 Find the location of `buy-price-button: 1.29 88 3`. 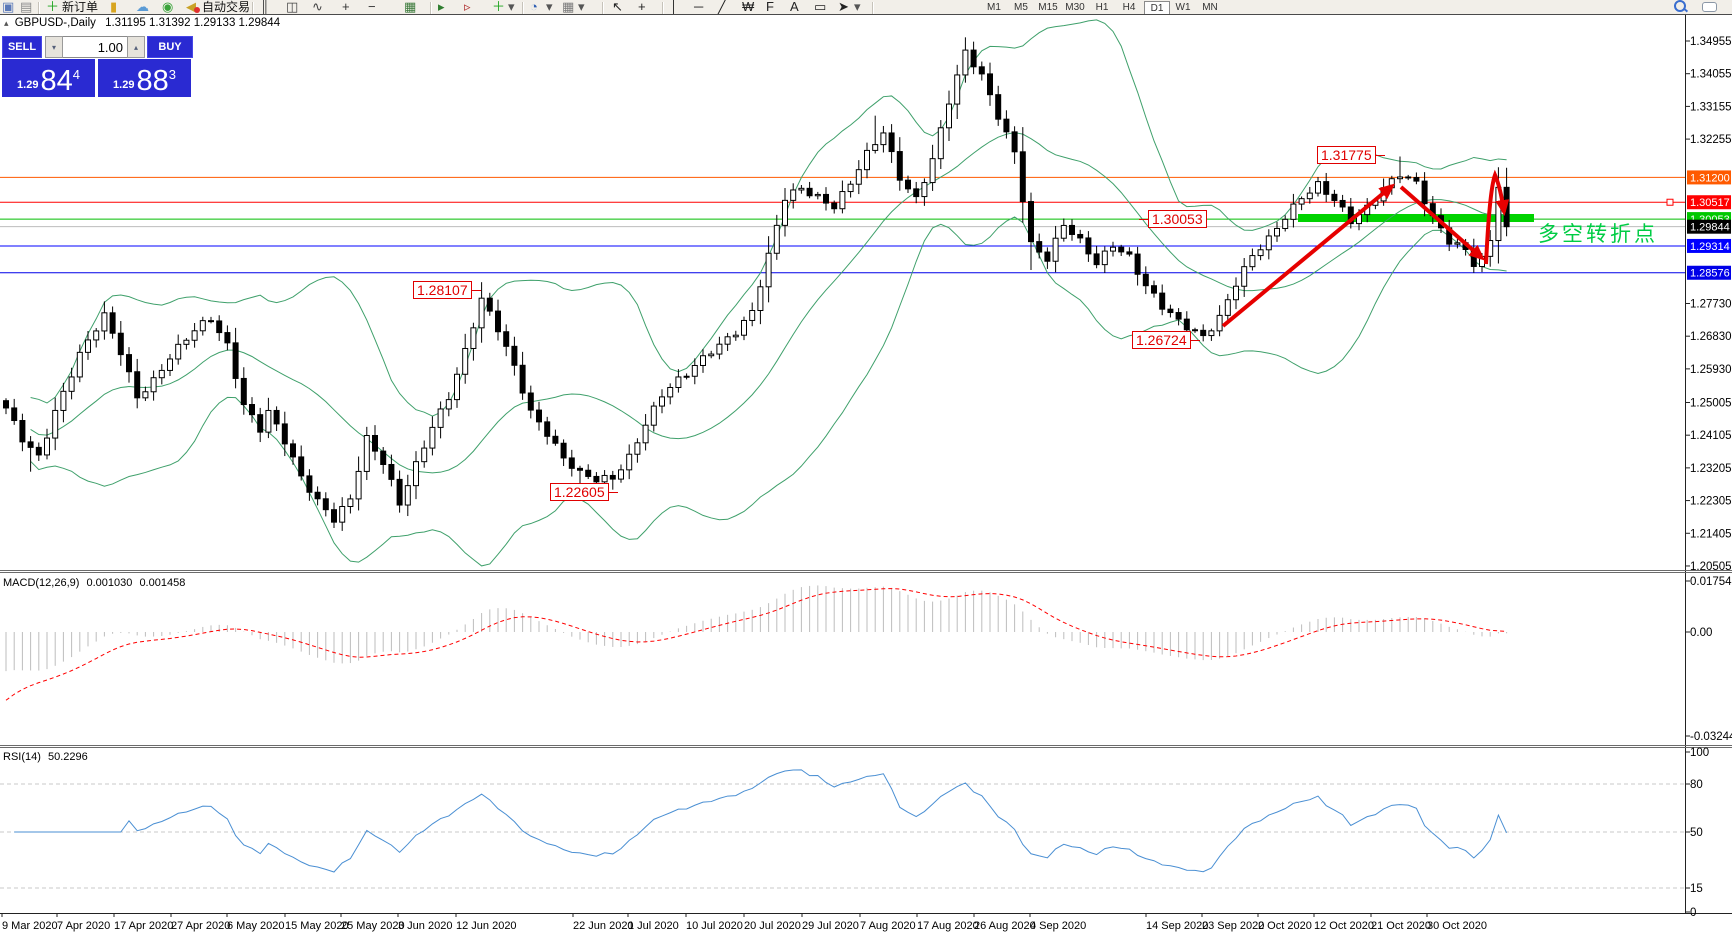

buy-price-button: 1.29 88 3 is located at coordinates (144, 78).